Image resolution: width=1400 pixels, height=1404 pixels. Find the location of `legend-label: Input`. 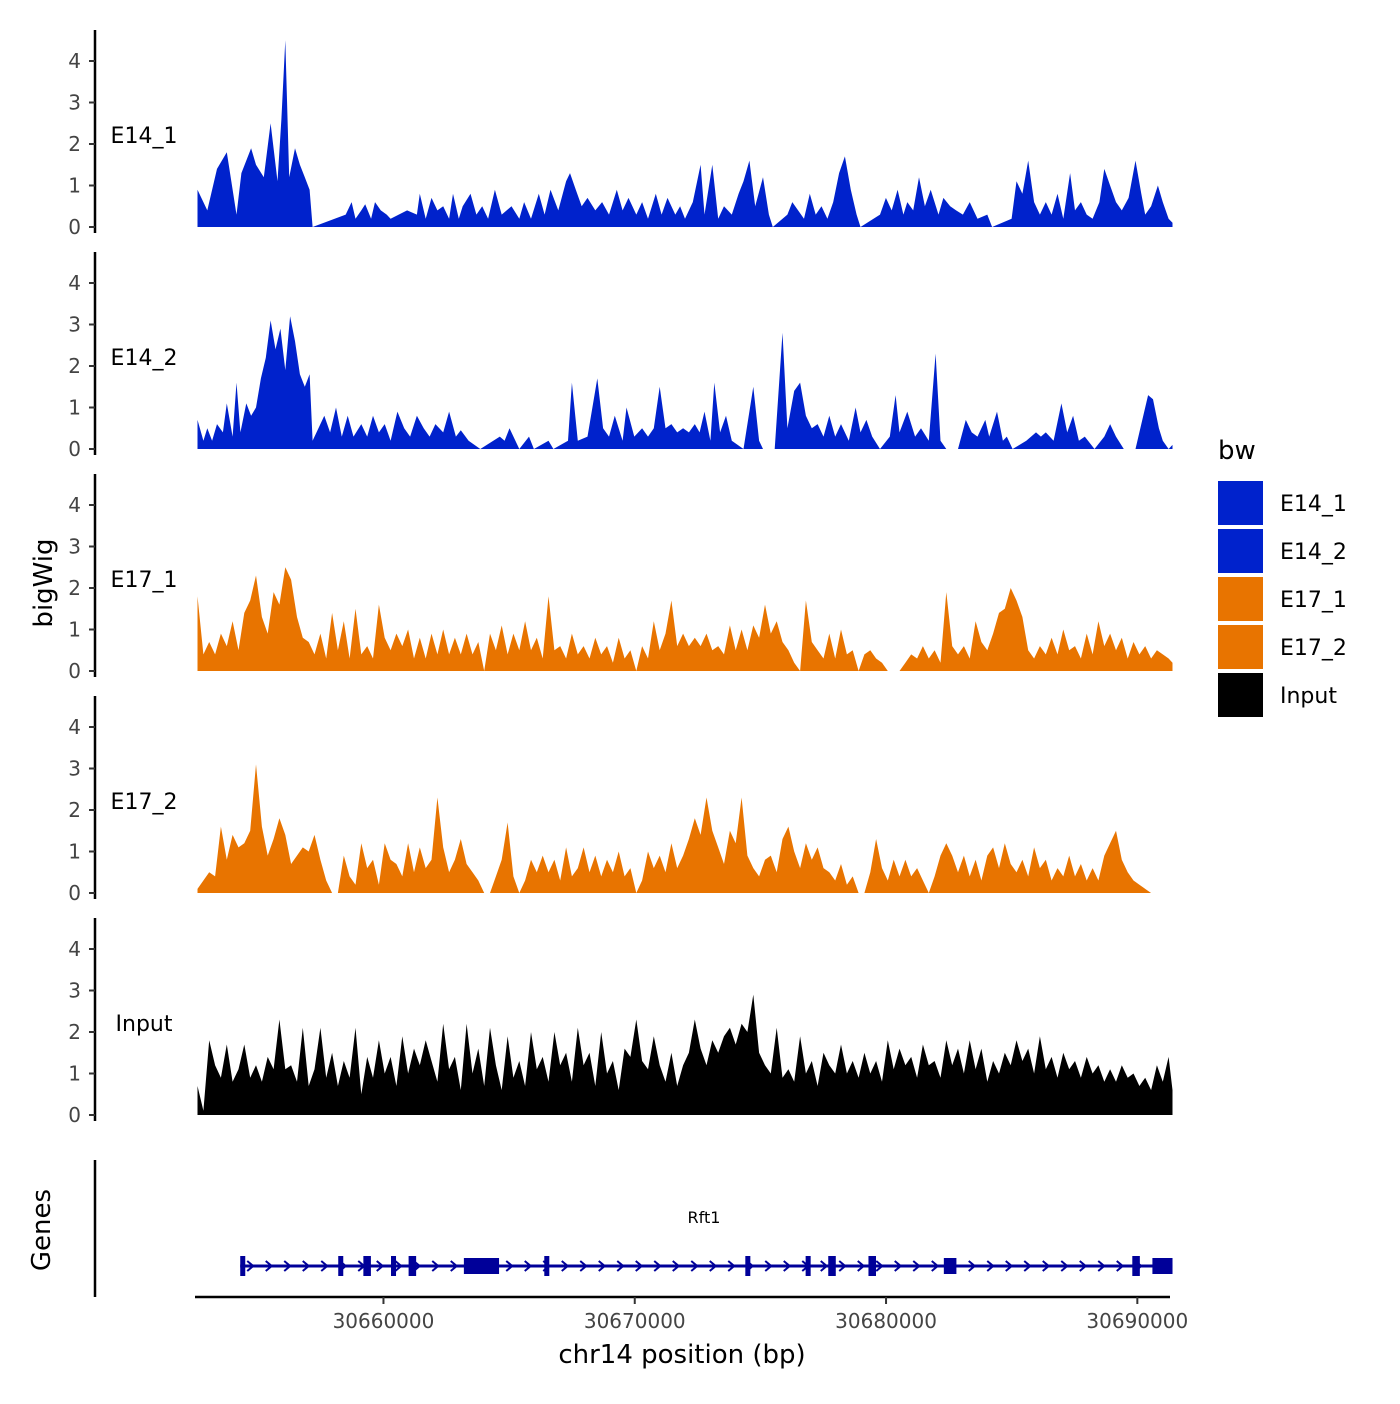

legend-label: Input is located at coordinates (1308, 696).